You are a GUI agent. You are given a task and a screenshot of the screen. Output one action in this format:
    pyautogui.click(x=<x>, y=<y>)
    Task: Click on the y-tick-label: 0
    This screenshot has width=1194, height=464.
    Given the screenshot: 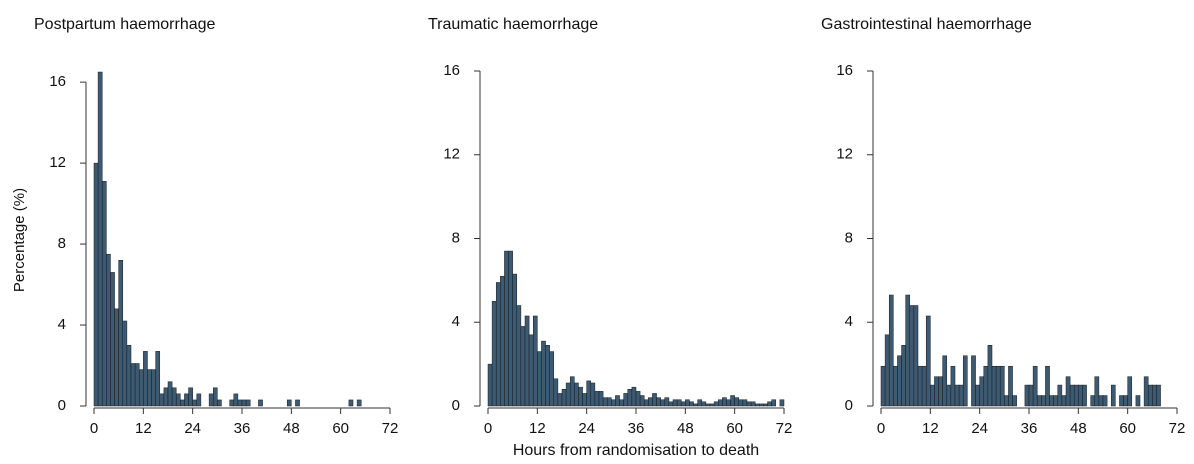 What is the action you would take?
    pyautogui.click(x=849, y=405)
    